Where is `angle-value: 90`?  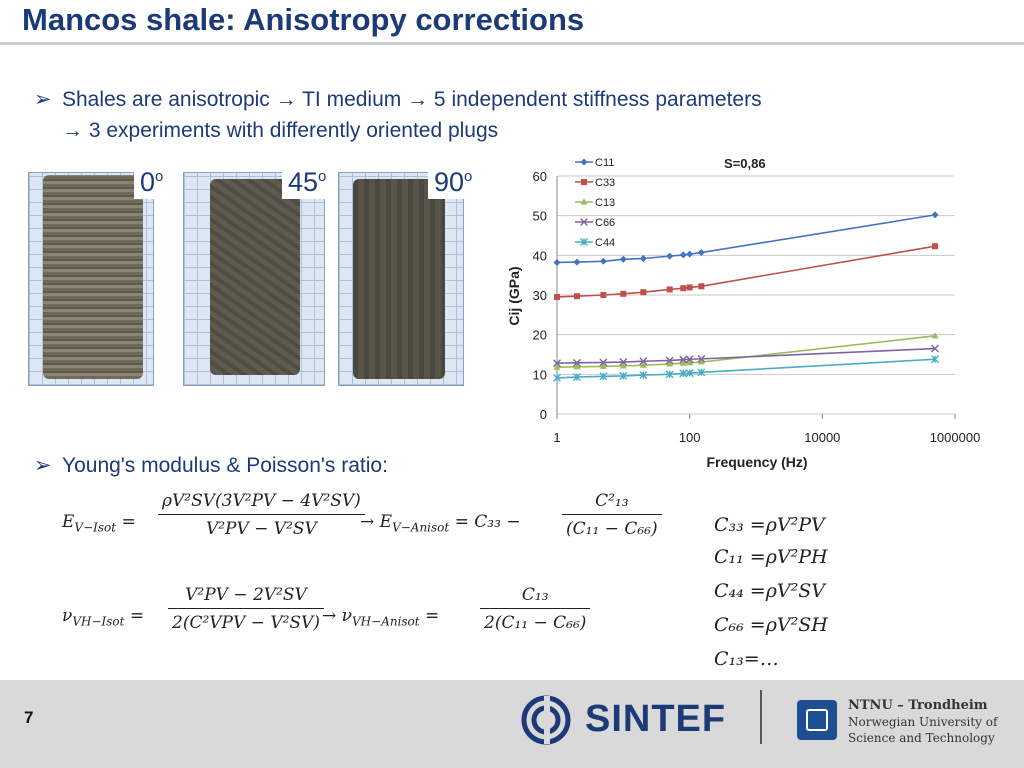
angle-value: 90 is located at coordinates (449, 182).